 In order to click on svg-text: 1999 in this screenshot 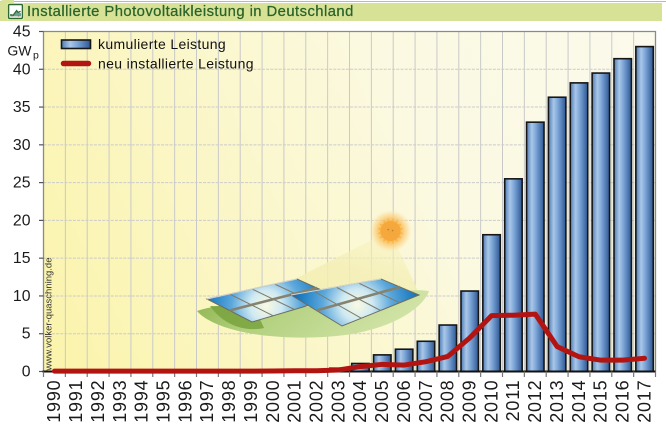, I will do `click(251, 401)`.